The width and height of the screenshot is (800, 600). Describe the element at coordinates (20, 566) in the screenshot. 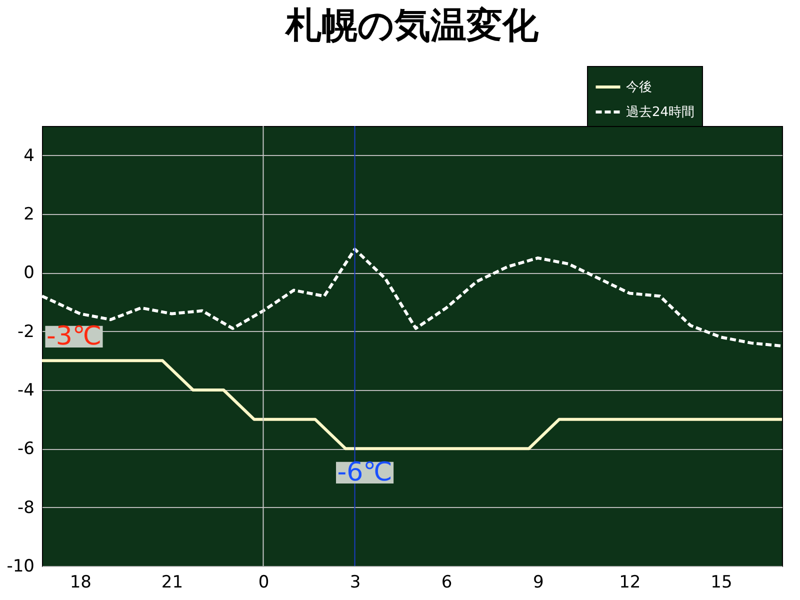

I see `y-tick-label: -10` at that location.